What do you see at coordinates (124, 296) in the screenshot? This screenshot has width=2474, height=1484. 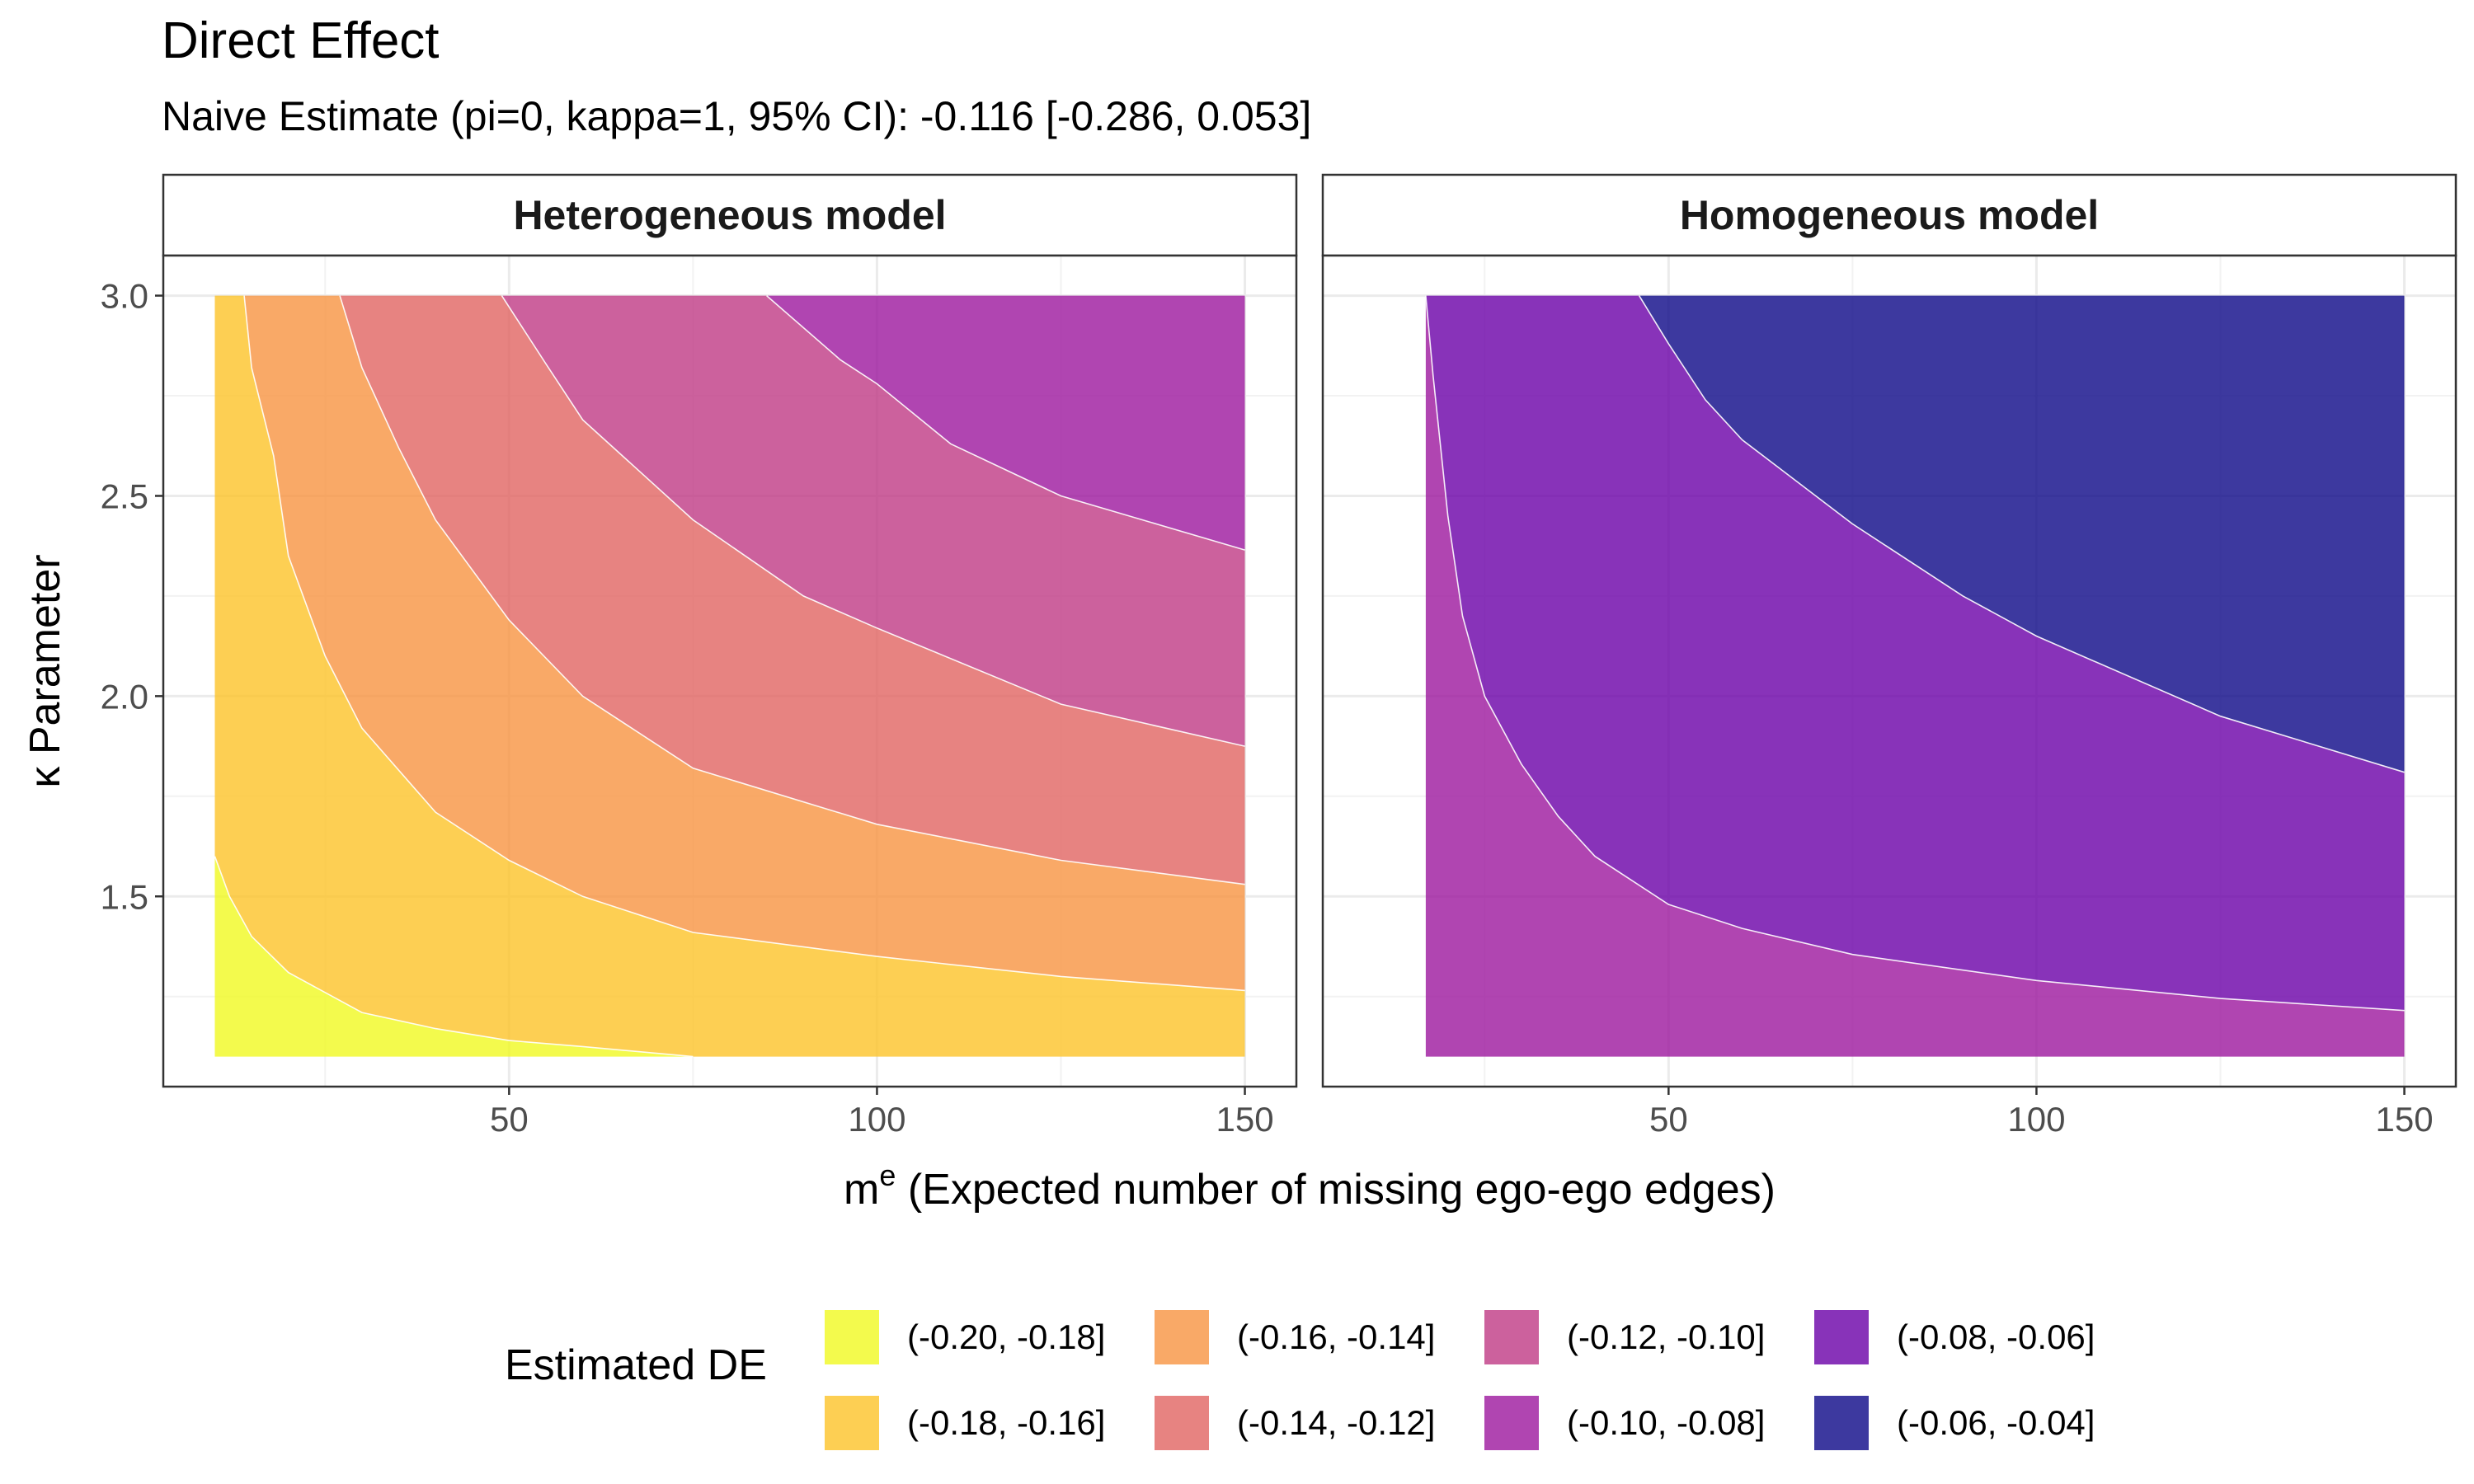 I see `y-tick-label: 3.0` at bounding box center [124, 296].